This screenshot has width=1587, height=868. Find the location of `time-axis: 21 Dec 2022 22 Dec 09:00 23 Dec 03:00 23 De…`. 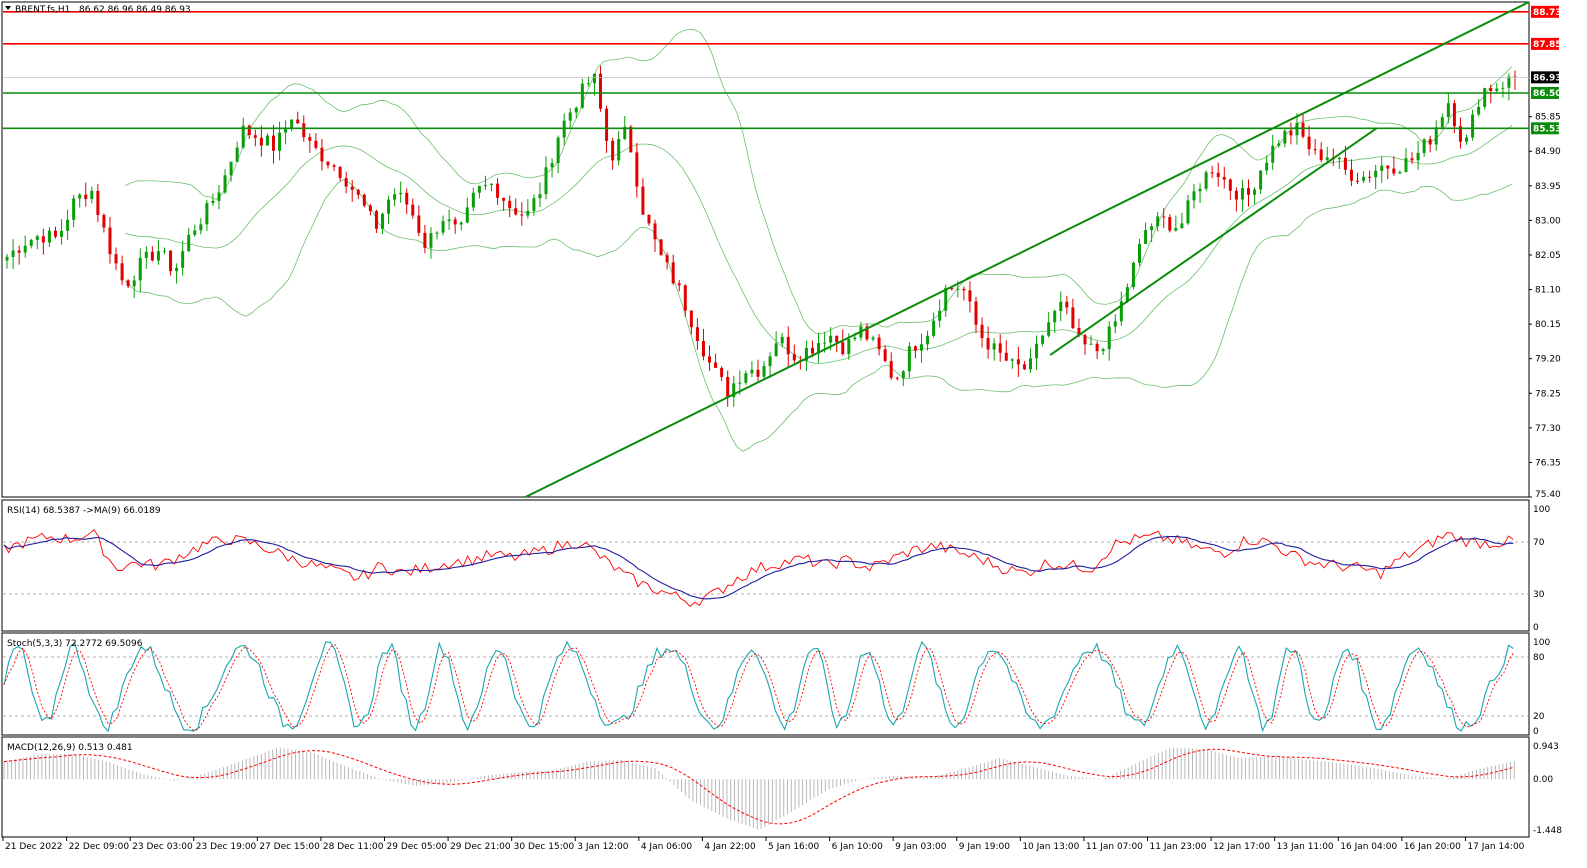

time-axis: 21 Dec 2022 22 Dec 09:00 23 Dec 03:00 23 De… is located at coordinates (763, 844).